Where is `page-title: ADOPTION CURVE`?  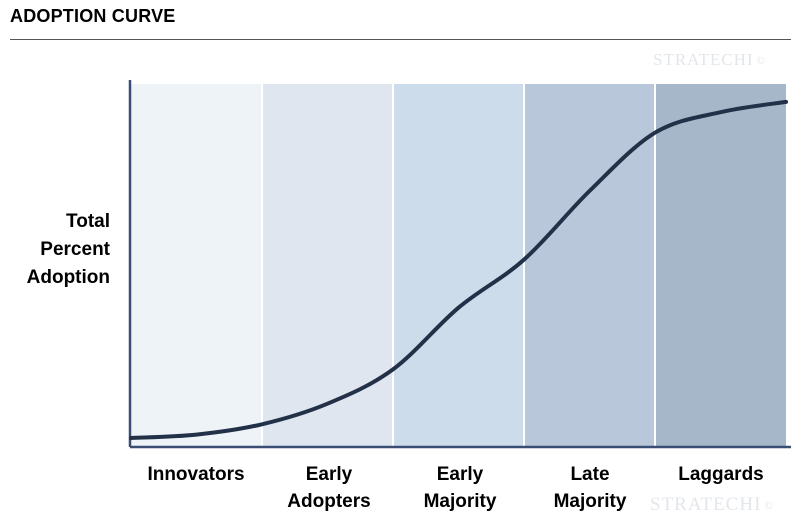
page-title: ADOPTION CURVE is located at coordinates (93, 16).